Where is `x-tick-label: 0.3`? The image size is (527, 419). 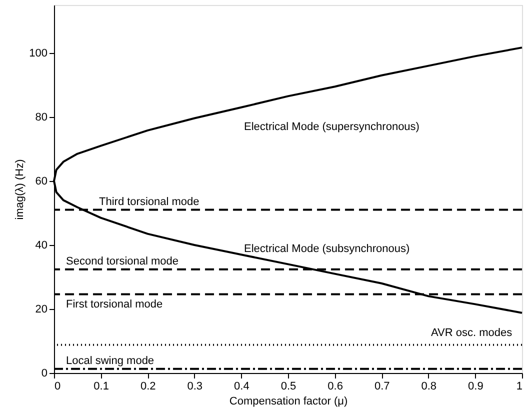
x-tick-label: 0.3 is located at coordinates (195, 386).